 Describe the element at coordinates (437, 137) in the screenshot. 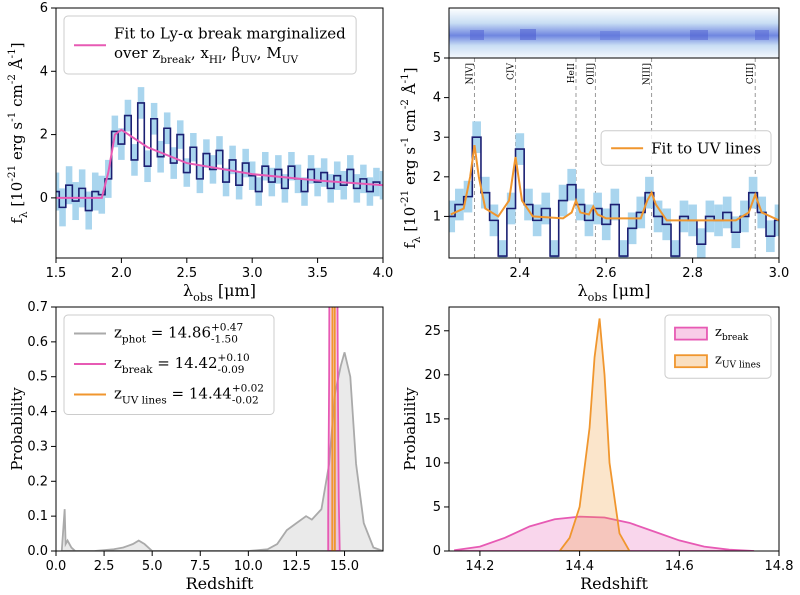

I see `y-tick-label: 3` at that location.